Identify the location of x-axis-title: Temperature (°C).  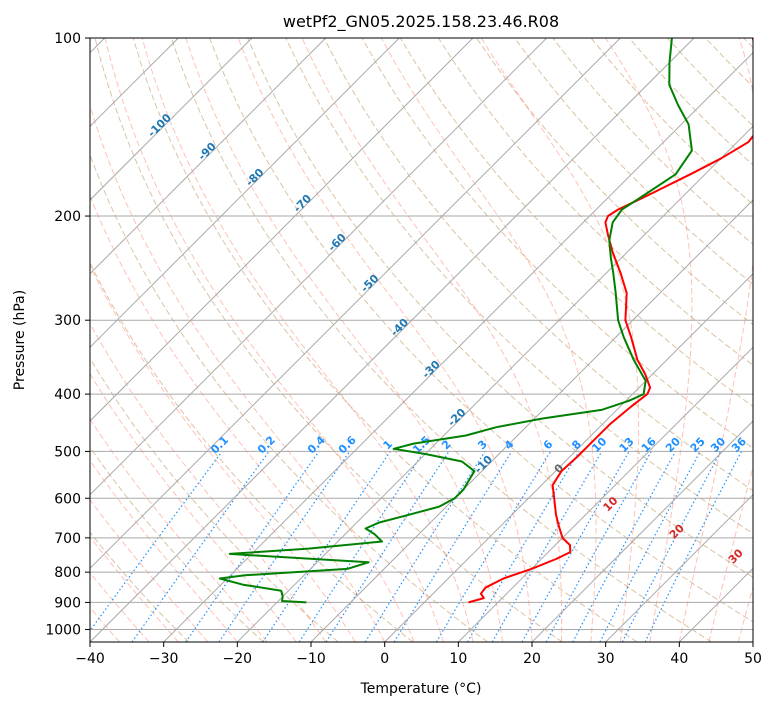
(421, 689).